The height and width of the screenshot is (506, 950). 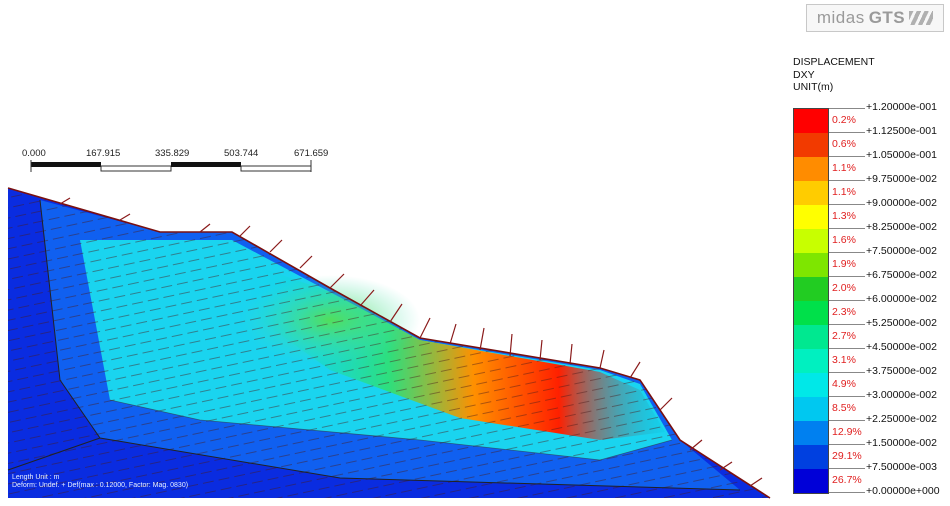 What do you see at coordinates (847, 480) in the screenshot?
I see `legend-percentage: 26.7%` at bounding box center [847, 480].